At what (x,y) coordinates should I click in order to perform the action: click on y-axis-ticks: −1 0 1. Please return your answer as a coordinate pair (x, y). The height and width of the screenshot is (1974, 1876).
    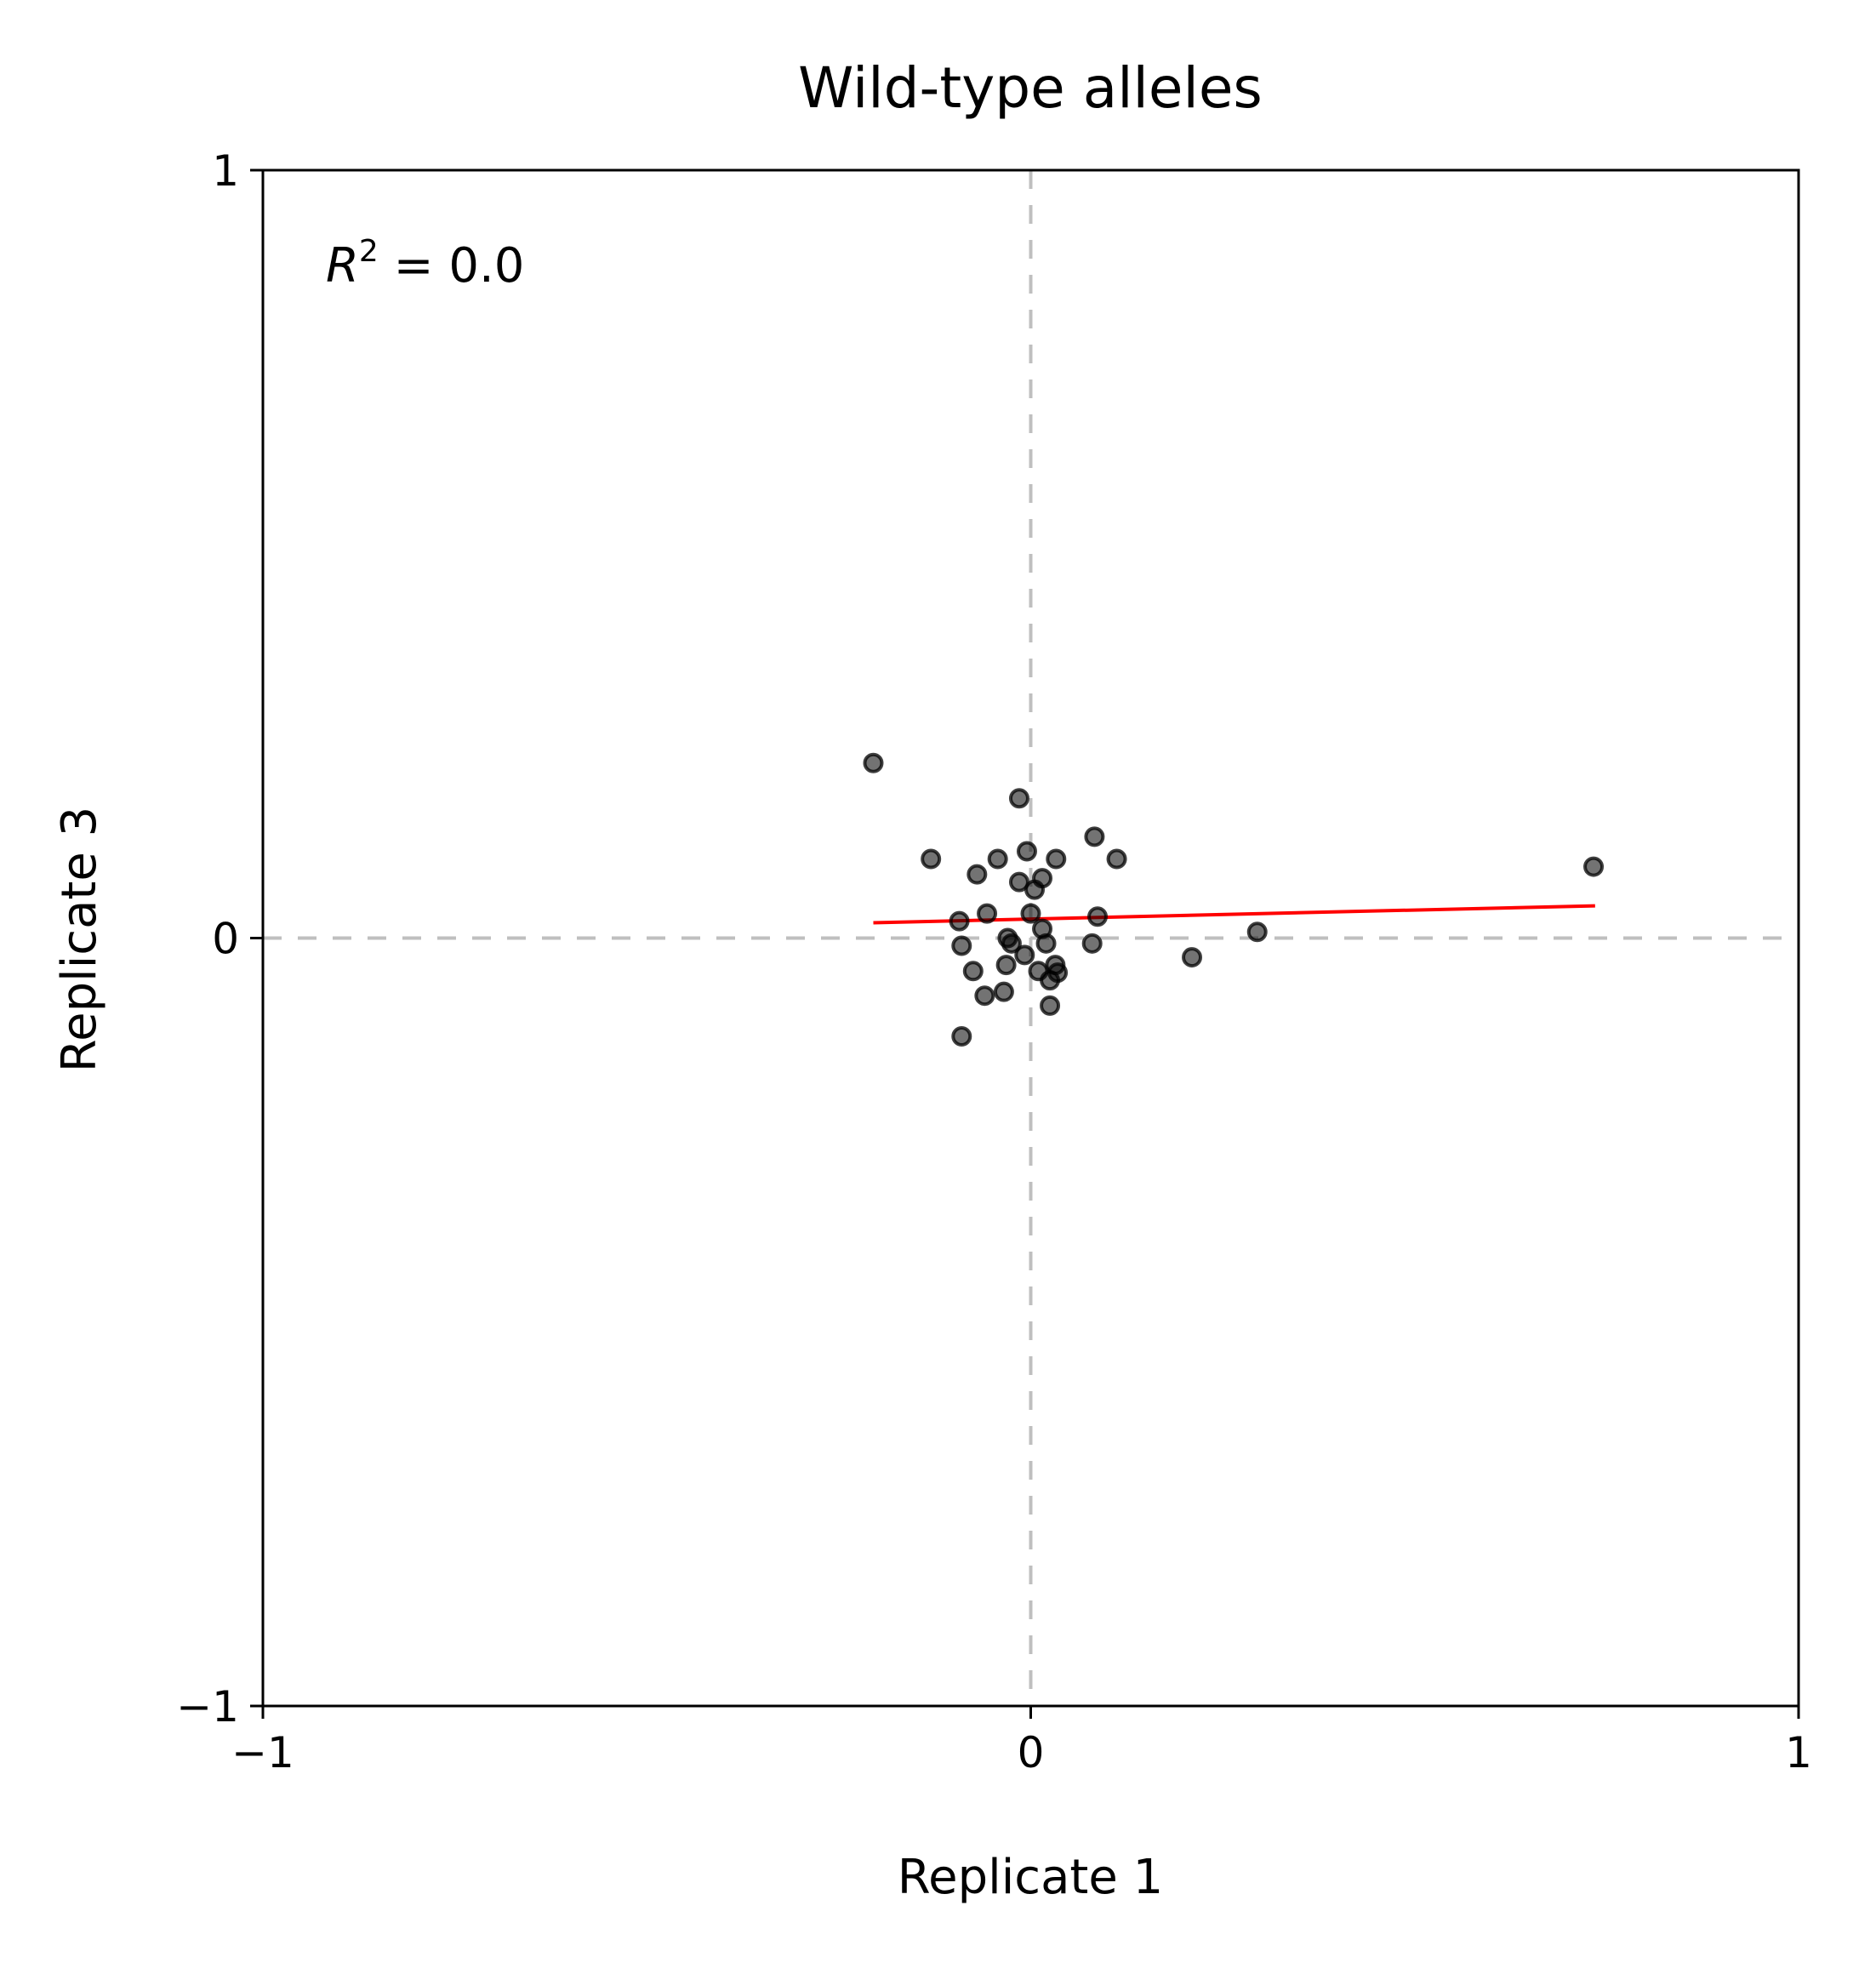
    Looking at the image, I should click on (219, 939).